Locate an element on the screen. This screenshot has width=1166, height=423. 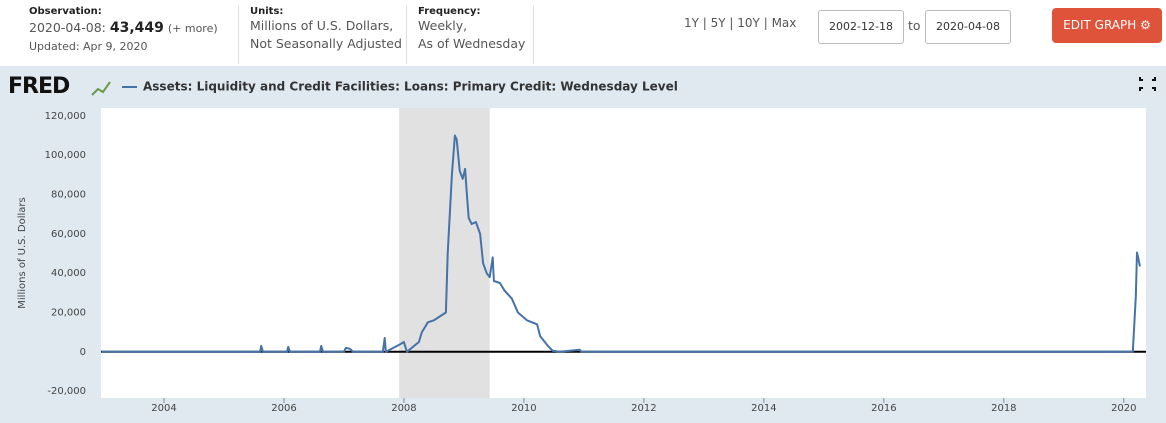
x-tick-label: 2014 is located at coordinates (763, 408).